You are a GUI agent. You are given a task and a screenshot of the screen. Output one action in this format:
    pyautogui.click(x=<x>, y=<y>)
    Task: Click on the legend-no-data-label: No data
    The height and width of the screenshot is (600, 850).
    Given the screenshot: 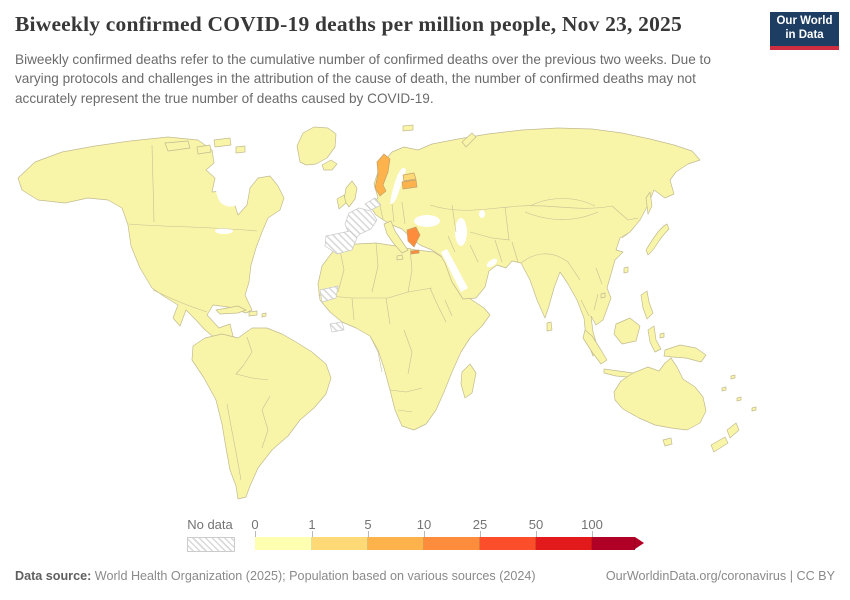 What is the action you would take?
    pyautogui.click(x=210, y=524)
    